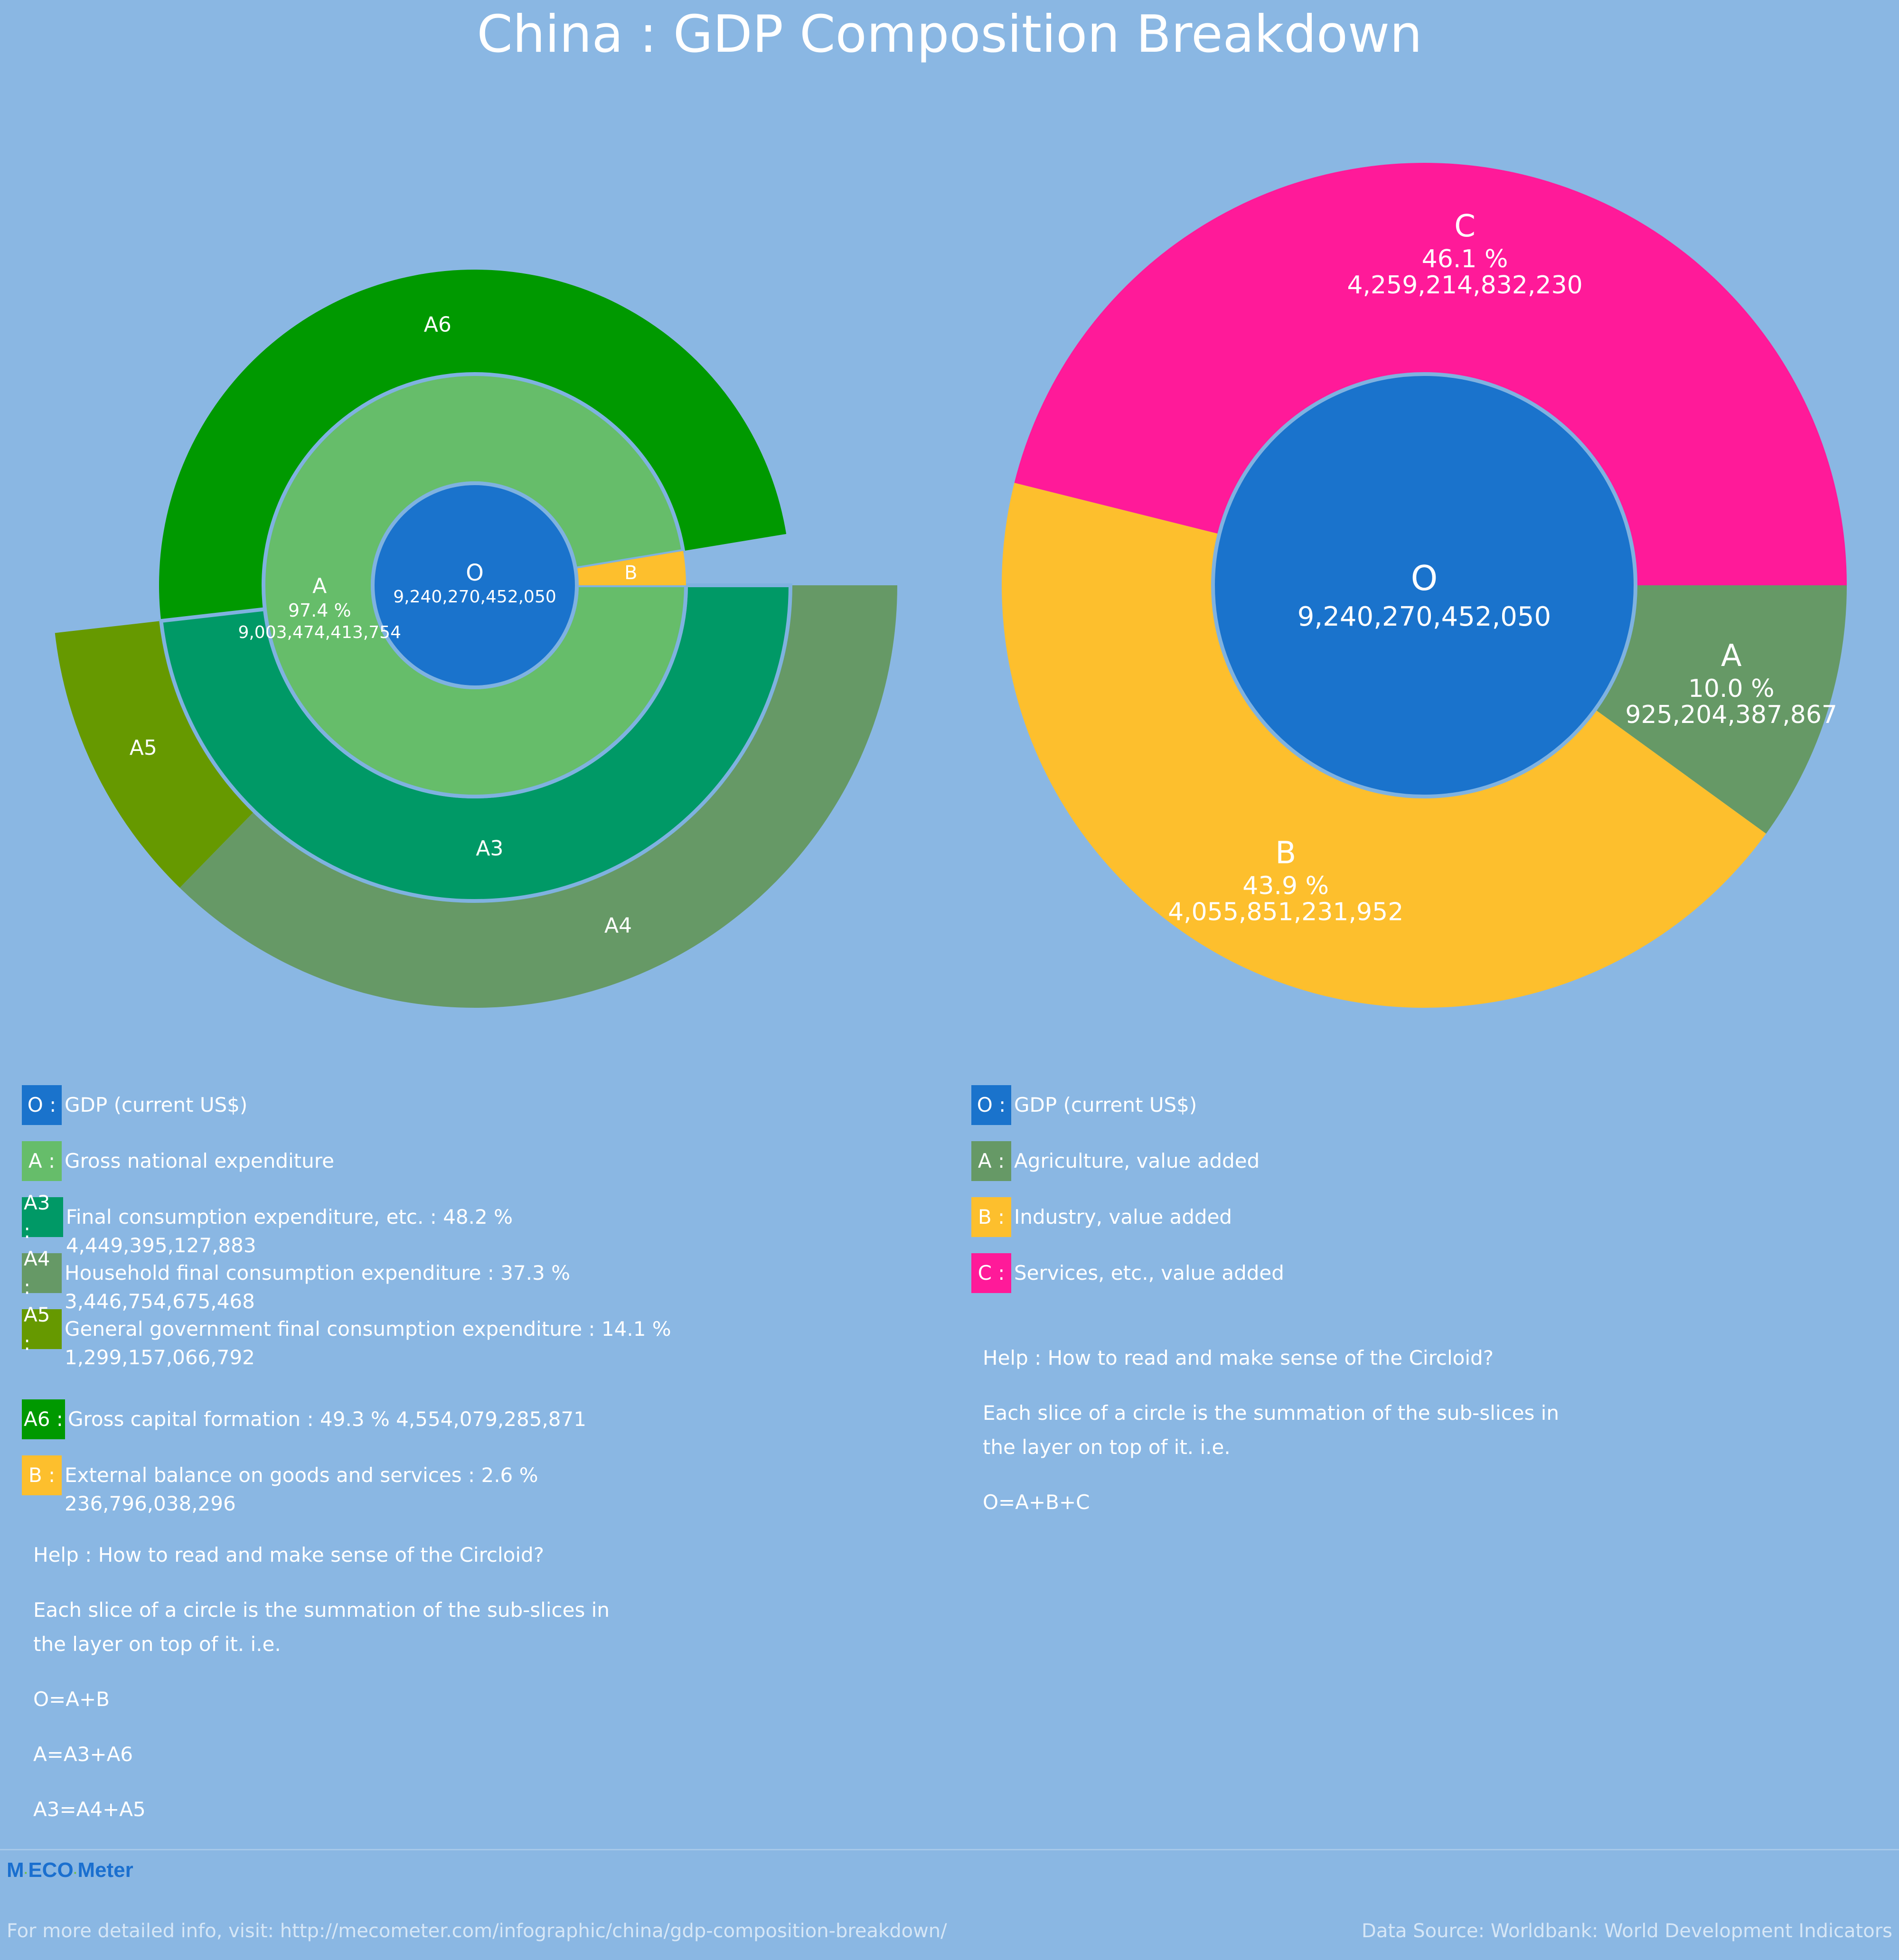 The image size is (1899, 1960). Describe the element at coordinates (991, 1217) in the screenshot. I see `legend-right-swatch-b: B :` at that location.